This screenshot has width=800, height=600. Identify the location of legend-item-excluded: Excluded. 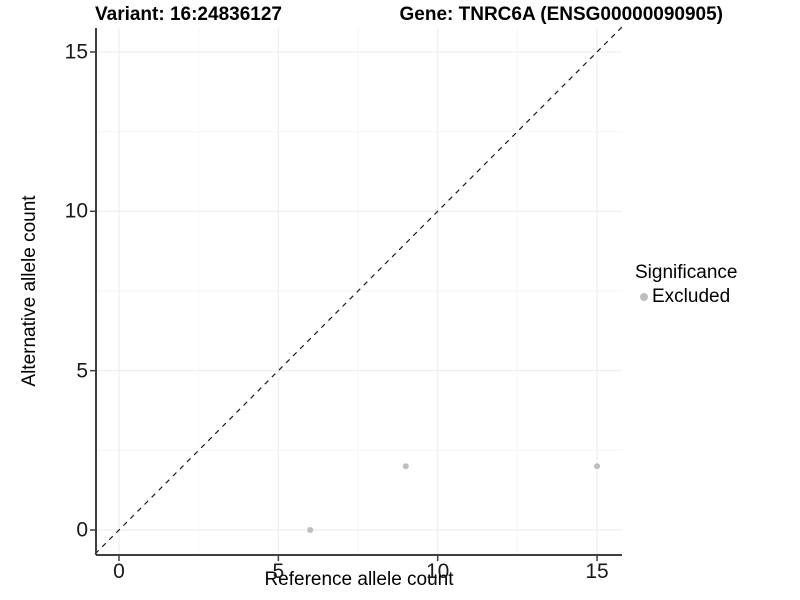
(686, 297).